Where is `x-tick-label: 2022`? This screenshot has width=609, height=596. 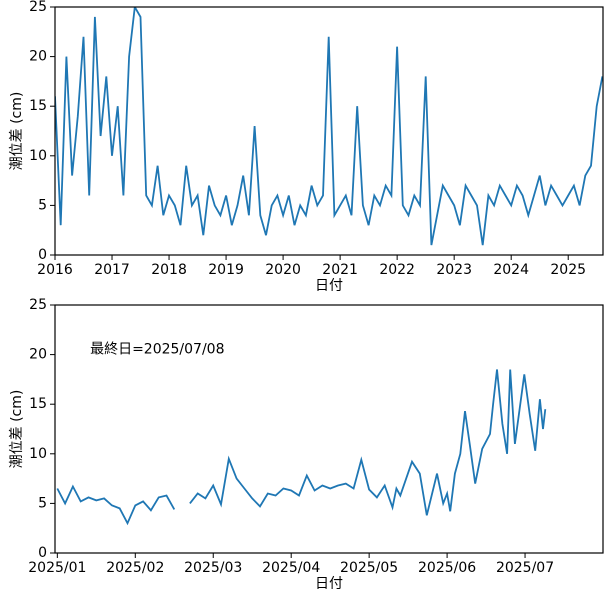
x-tick-label: 2022 is located at coordinates (397, 270).